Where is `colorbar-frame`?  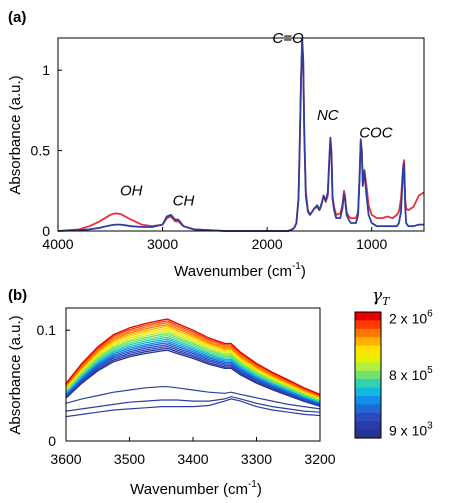 colorbar-frame is located at coordinates (368, 375).